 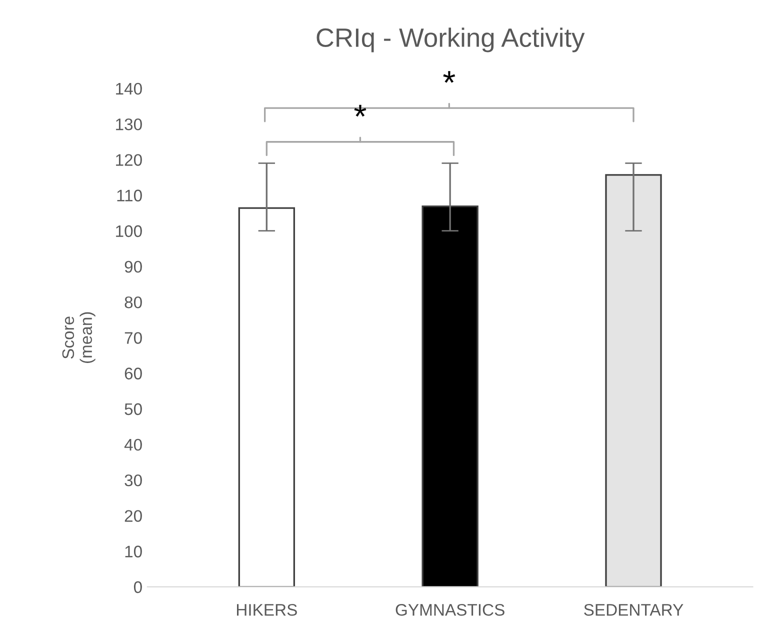 What do you see at coordinates (133, 266) in the screenshot?
I see `y-tick-label: 90` at bounding box center [133, 266].